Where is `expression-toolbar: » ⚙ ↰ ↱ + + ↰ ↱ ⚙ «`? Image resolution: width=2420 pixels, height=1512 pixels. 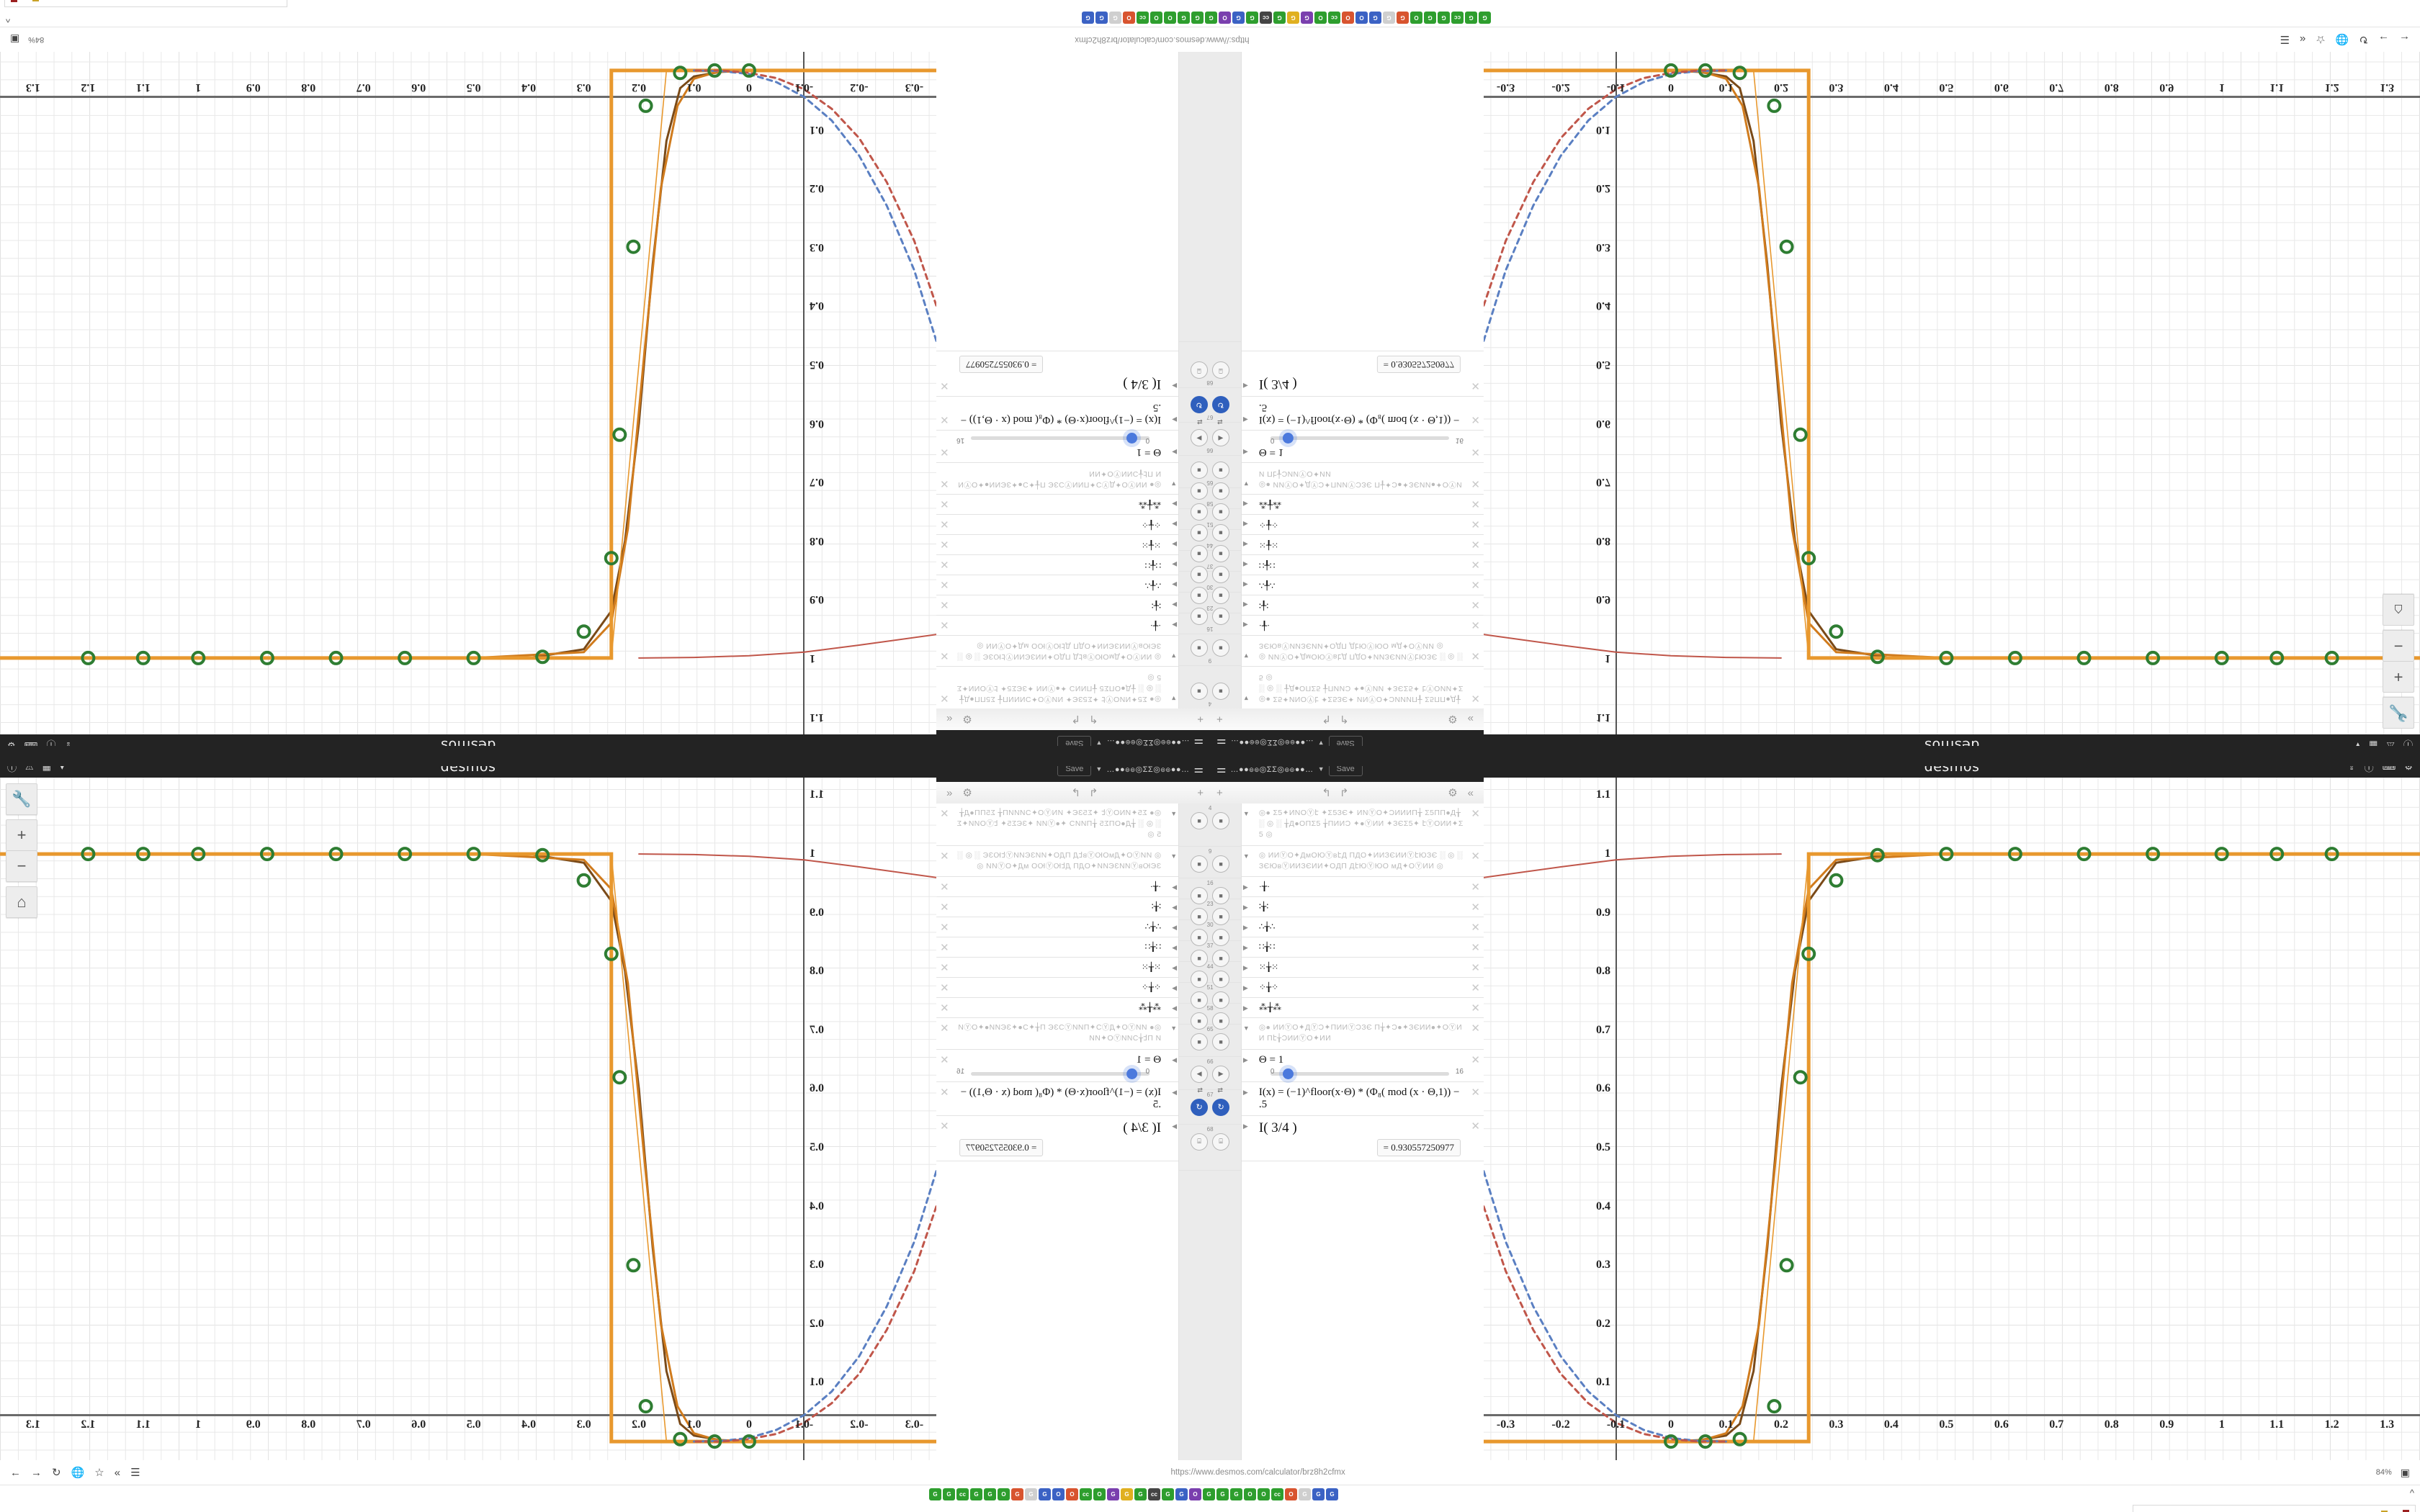 expression-toolbar: » ⚙ ↰ ↱ + + ↰ ↱ ⚙ « is located at coordinates (1210, 793).